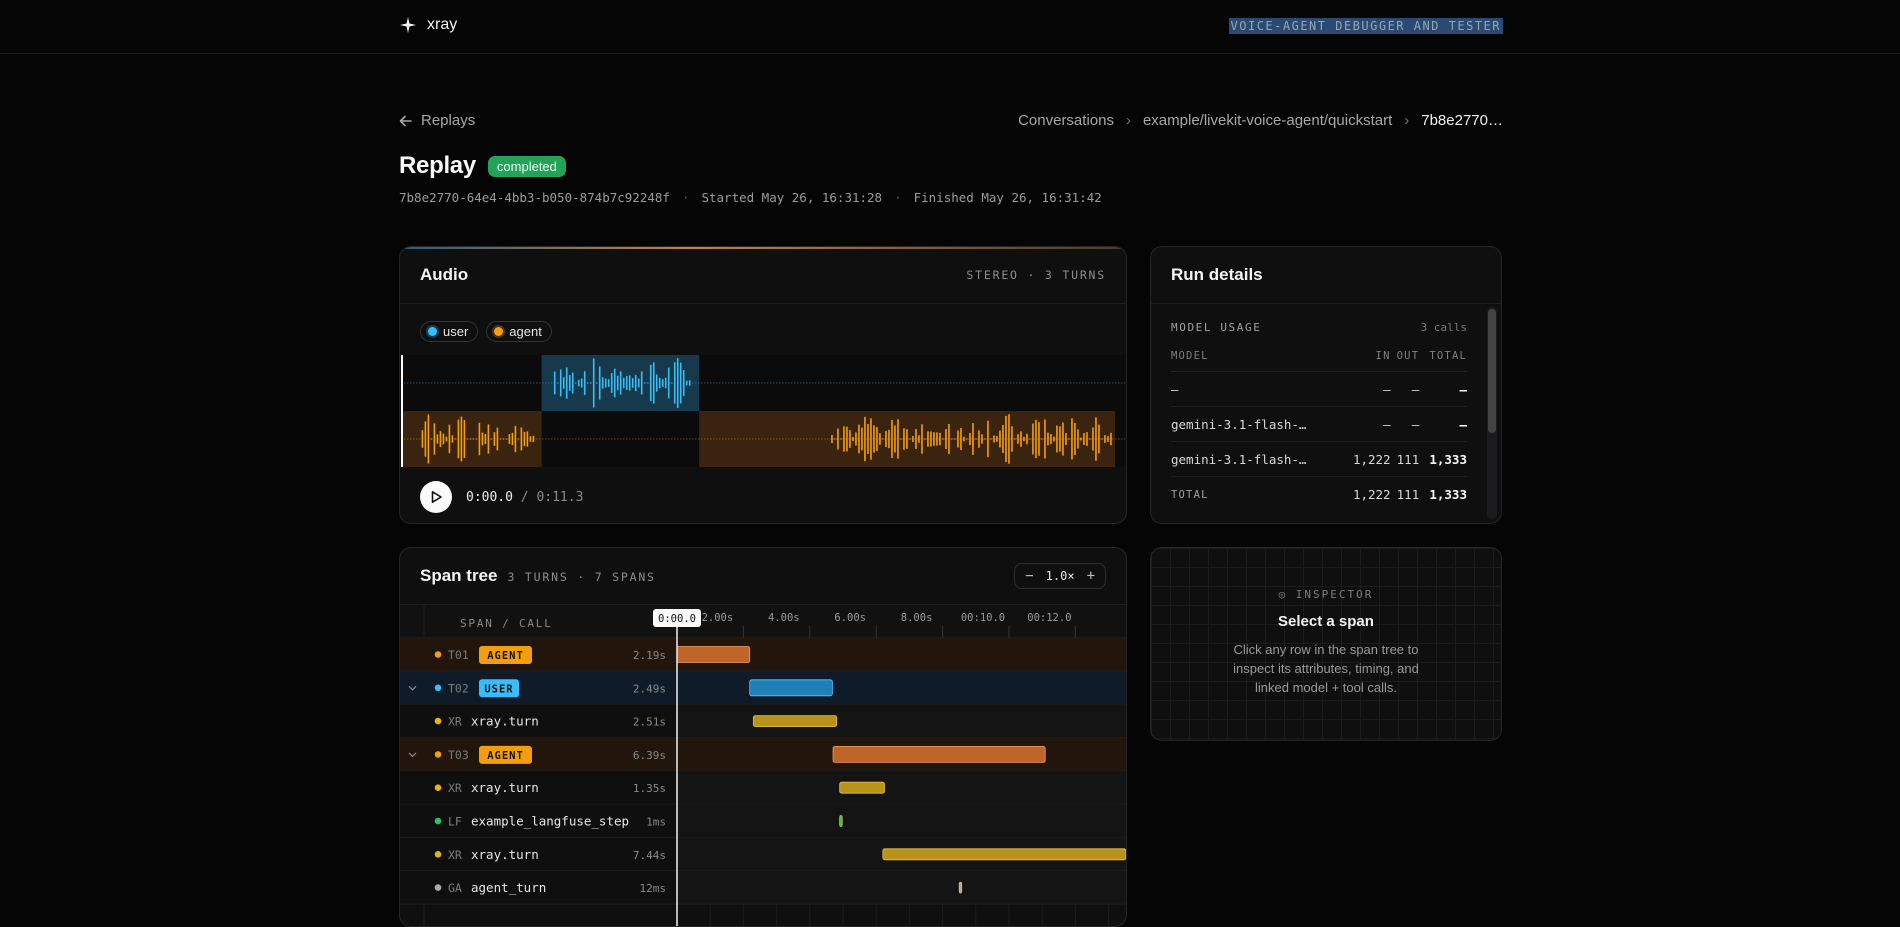 The height and width of the screenshot is (927, 1900). What do you see at coordinates (525, 331) in the screenshot?
I see `legend-agent-label: agent` at bounding box center [525, 331].